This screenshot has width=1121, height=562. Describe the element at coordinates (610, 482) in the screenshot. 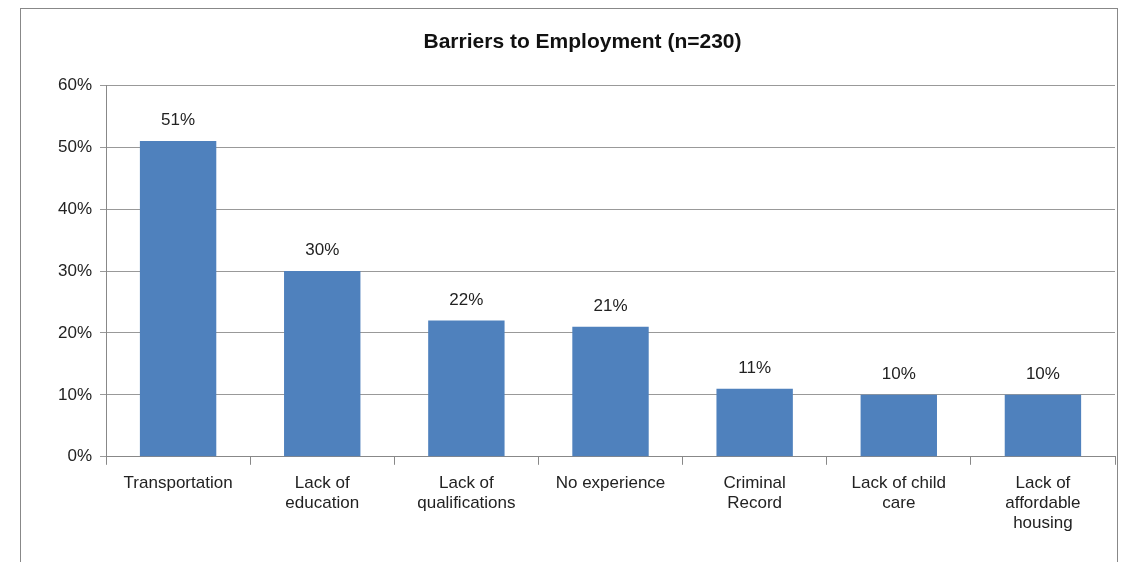

I see `x-tick-label: No experience` at that location.